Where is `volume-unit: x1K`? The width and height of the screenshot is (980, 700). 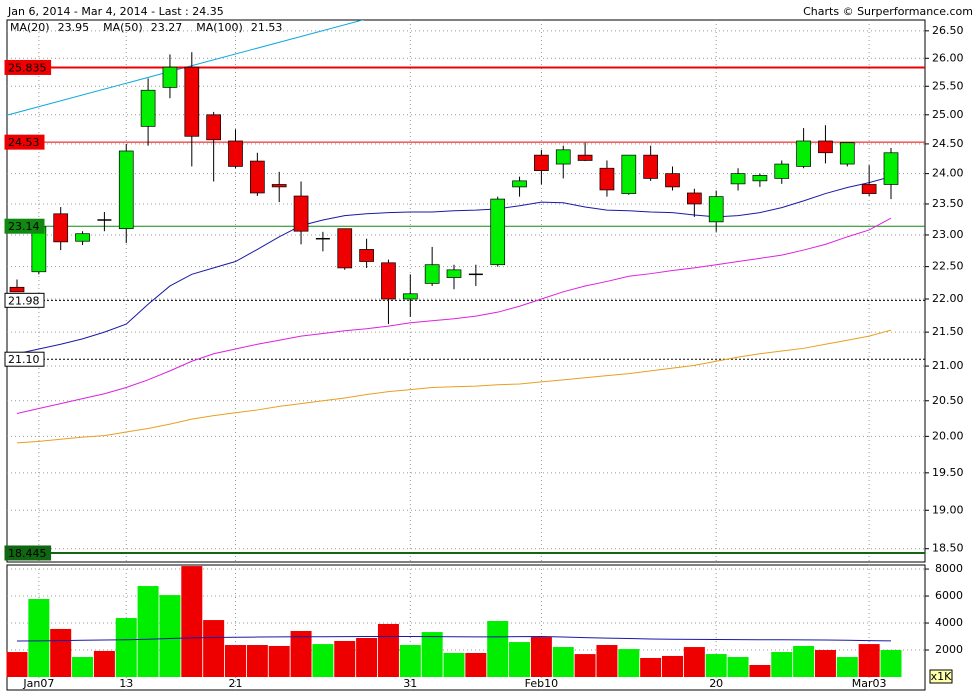 volume-unit: x1K is located at coordinates (942, 676).